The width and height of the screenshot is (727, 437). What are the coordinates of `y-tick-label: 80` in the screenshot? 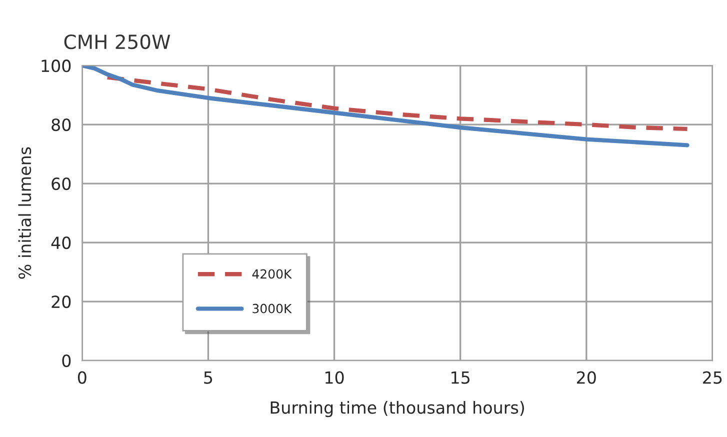 It's located at (61, 125).